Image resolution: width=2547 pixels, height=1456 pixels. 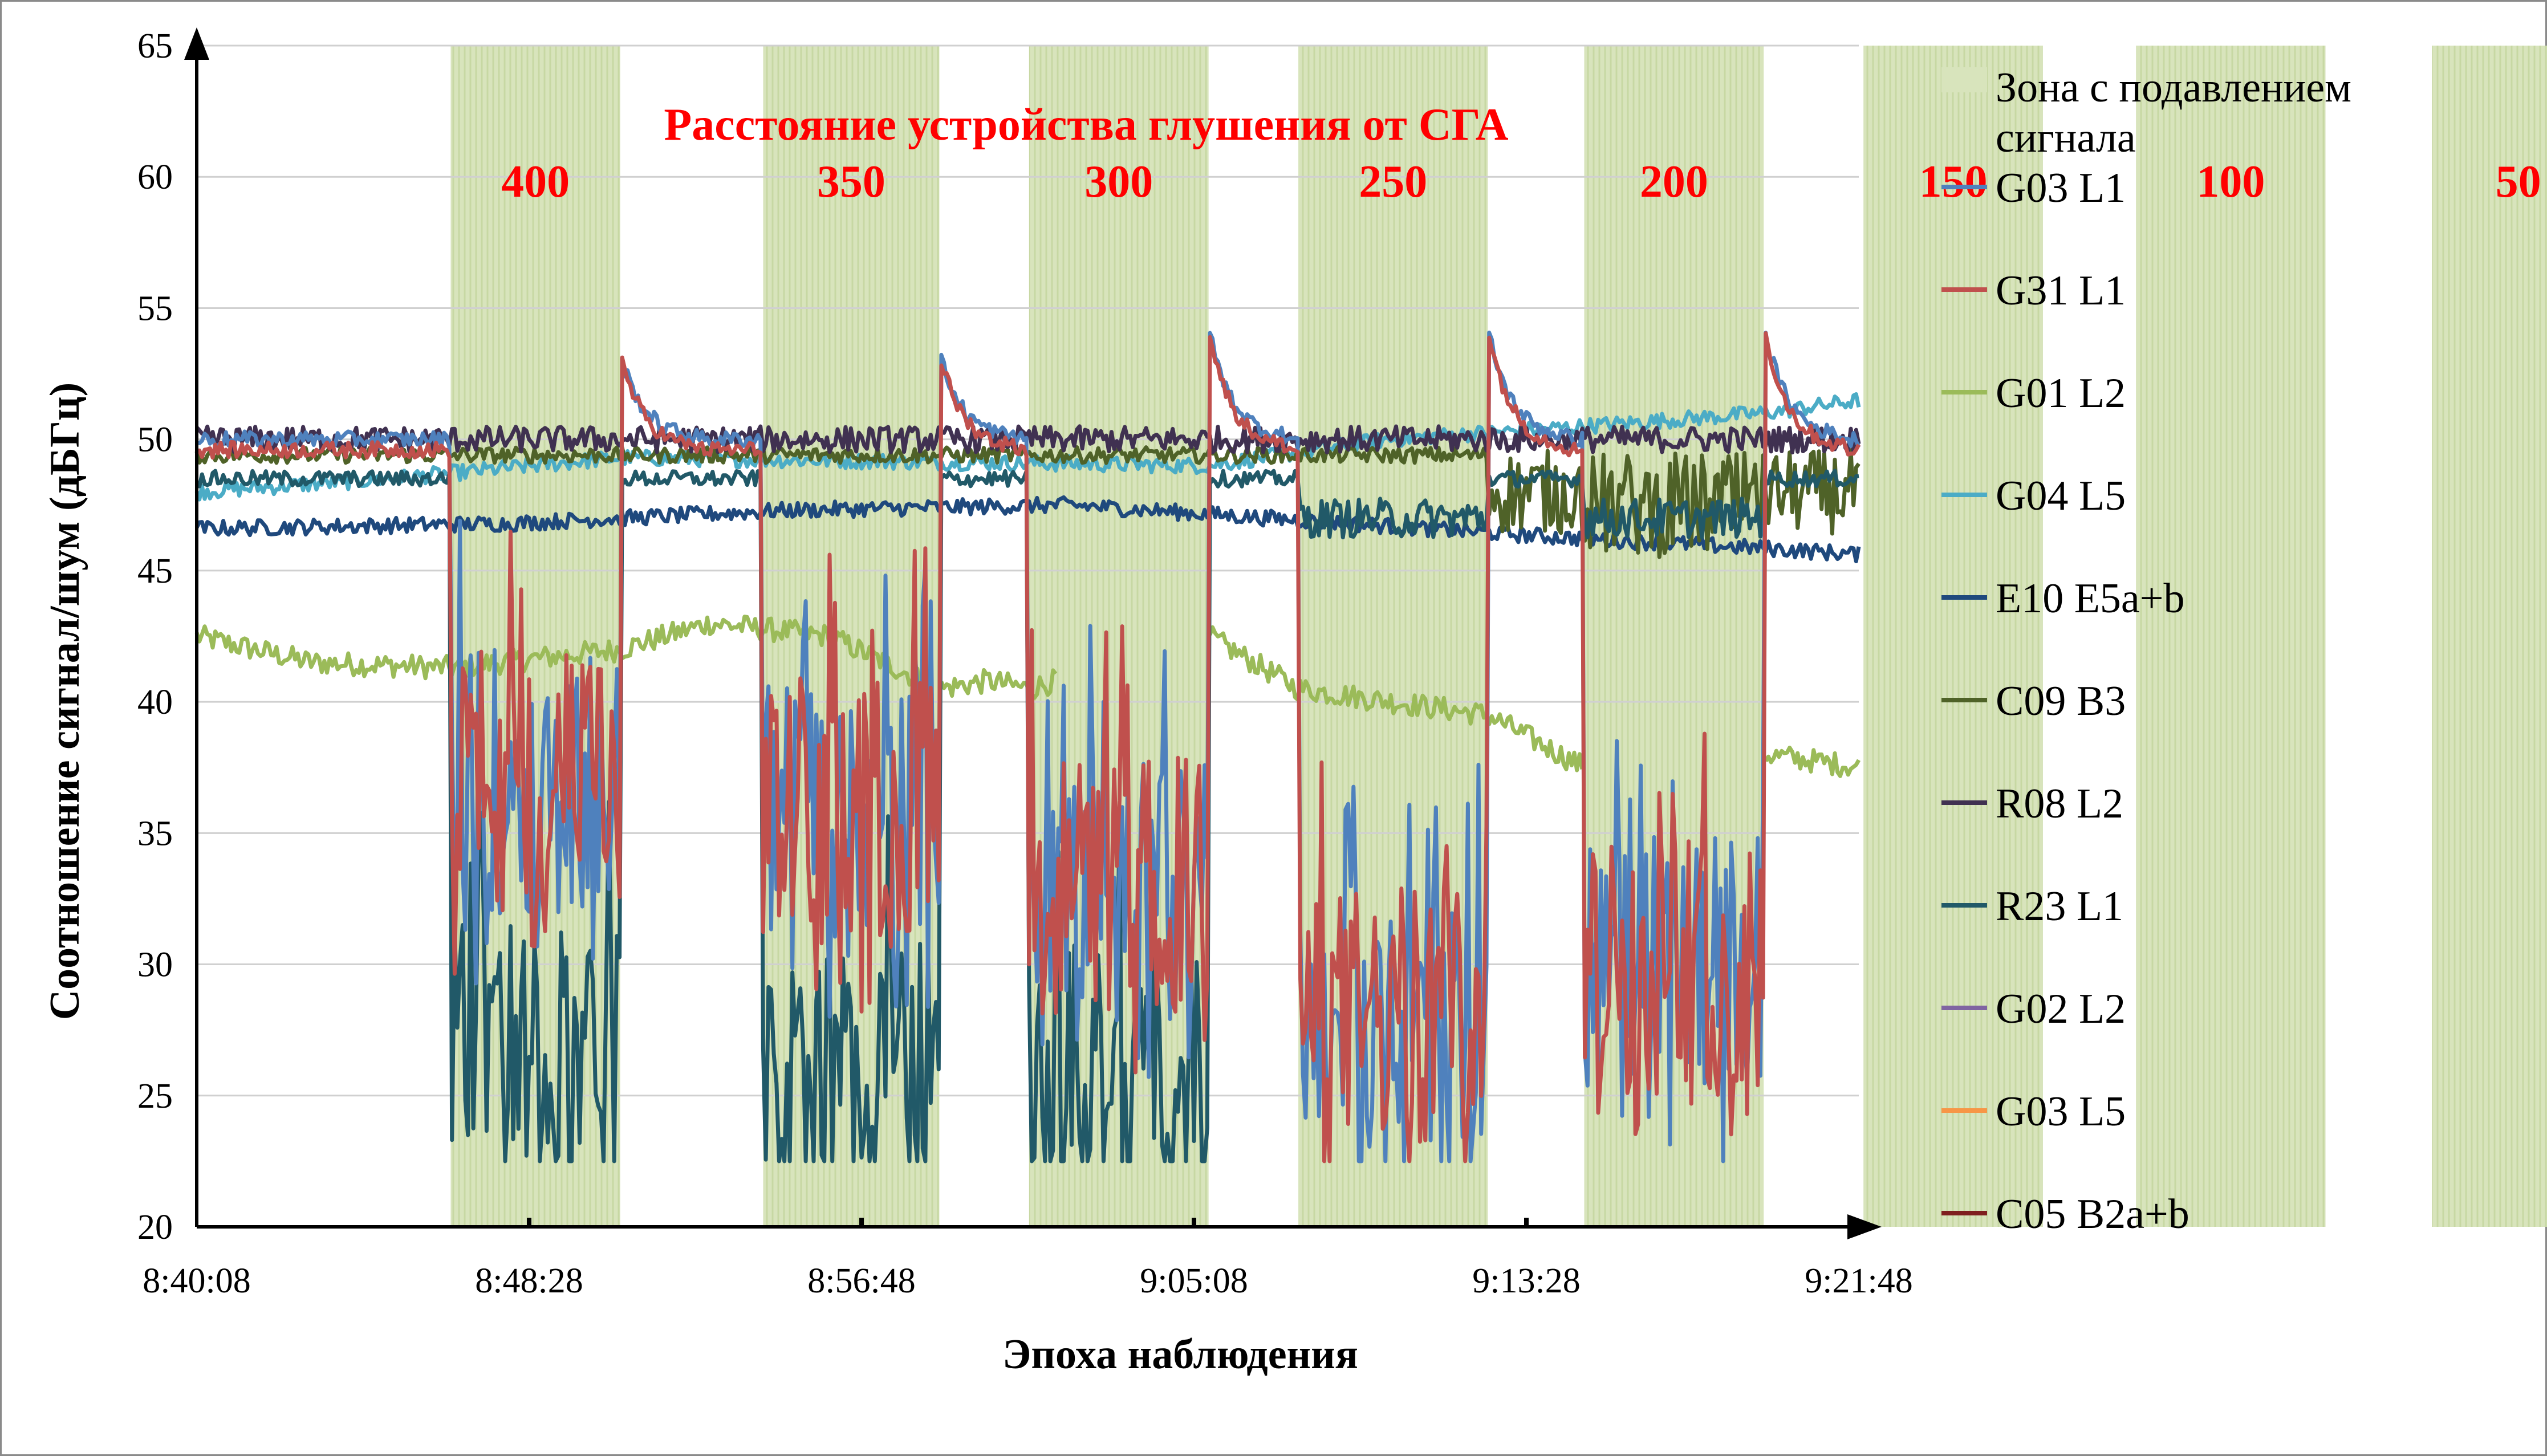 I want to click on legend-label-8: G02 L2, so click(x=2061, y=1009).